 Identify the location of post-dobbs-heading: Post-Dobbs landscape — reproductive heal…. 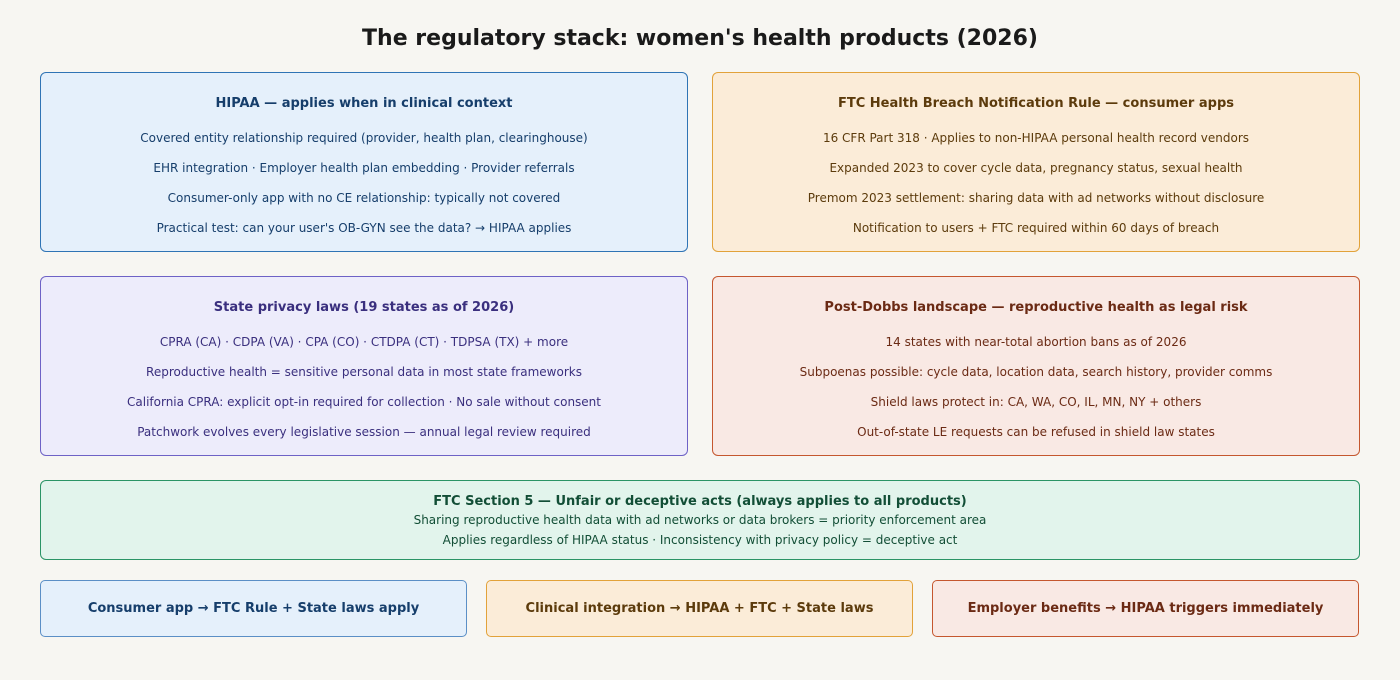
(1036, 307).